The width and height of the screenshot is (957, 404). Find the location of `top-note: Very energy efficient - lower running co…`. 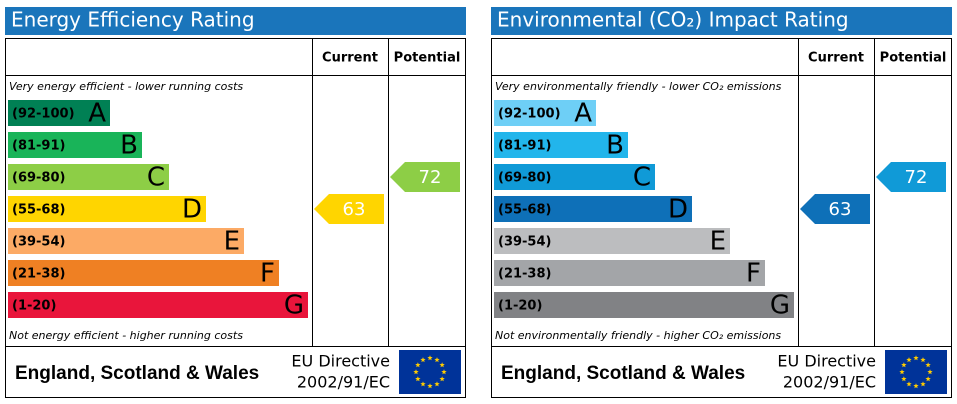

top-note: Very energy efficient - lower running co… is located at coordinates (126, 86).